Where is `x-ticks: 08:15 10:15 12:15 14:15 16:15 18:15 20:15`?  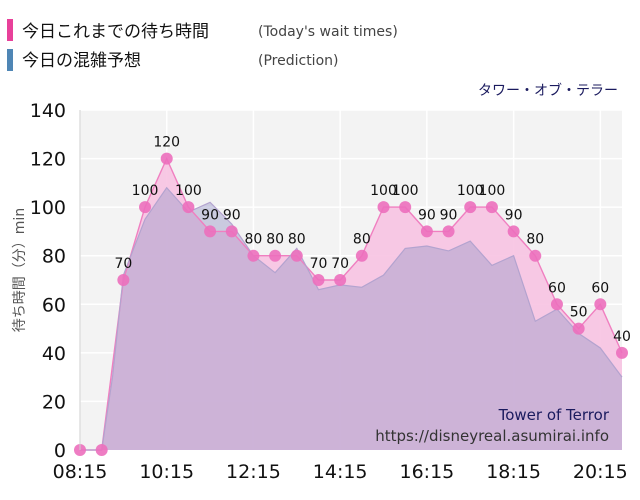 x-ticks: 08:15 10:15 12:15 14:15 16:15 18:15 20:15 is located at coordinates (340, 472).